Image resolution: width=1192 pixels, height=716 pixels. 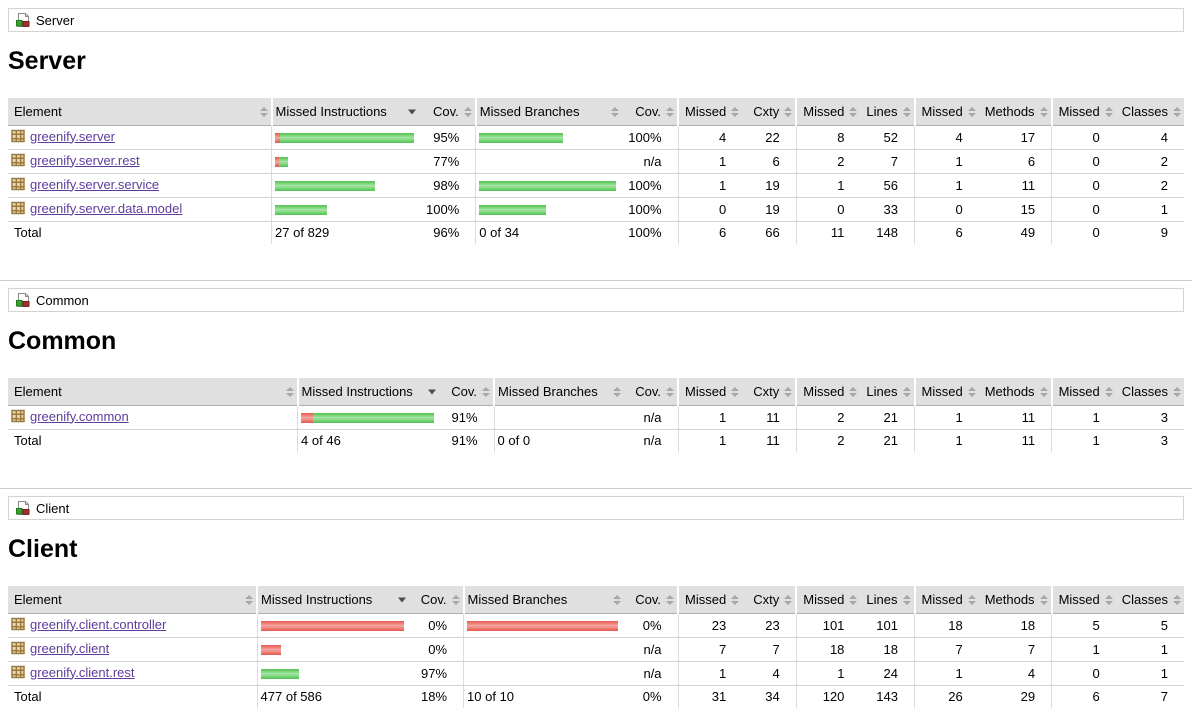 I want to click on coverage-percent-cell: 96%, so click(x=446, y=232).